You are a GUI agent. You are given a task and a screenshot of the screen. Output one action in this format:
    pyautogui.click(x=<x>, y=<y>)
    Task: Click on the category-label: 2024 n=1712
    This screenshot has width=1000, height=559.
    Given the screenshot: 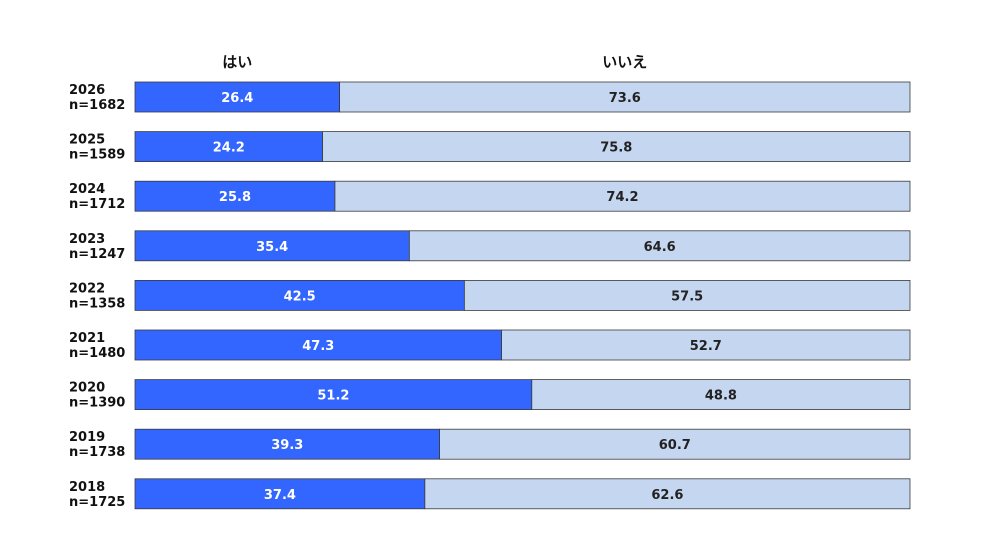 What is the action you would take?
    pyautogui.click(x=97, y=197)
    